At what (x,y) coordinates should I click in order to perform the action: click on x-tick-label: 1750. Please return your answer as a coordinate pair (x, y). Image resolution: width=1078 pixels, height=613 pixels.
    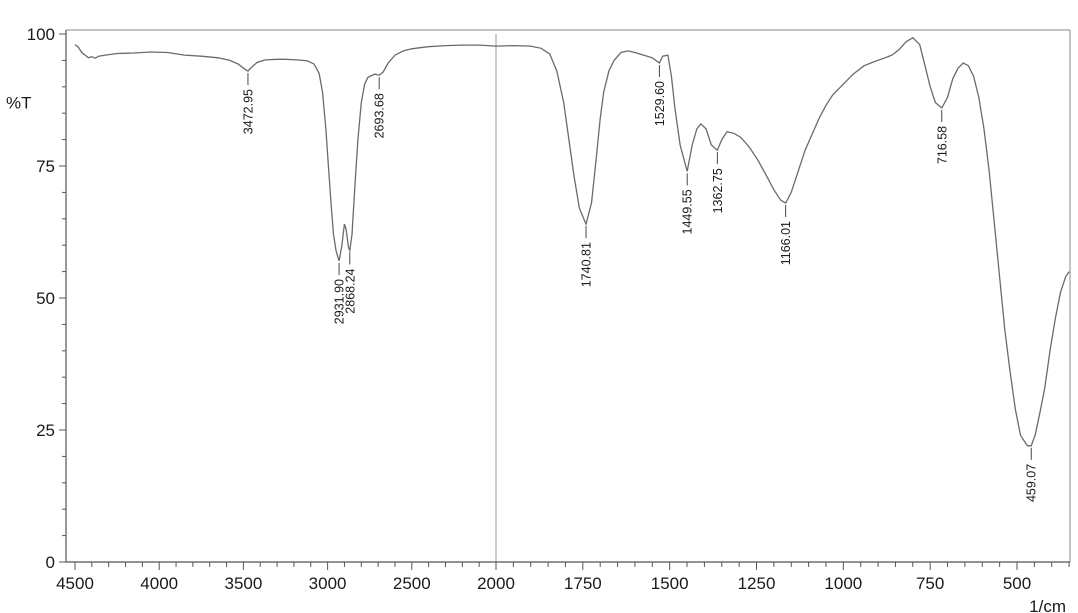
    Looking at the image, I should click on (583, 583).